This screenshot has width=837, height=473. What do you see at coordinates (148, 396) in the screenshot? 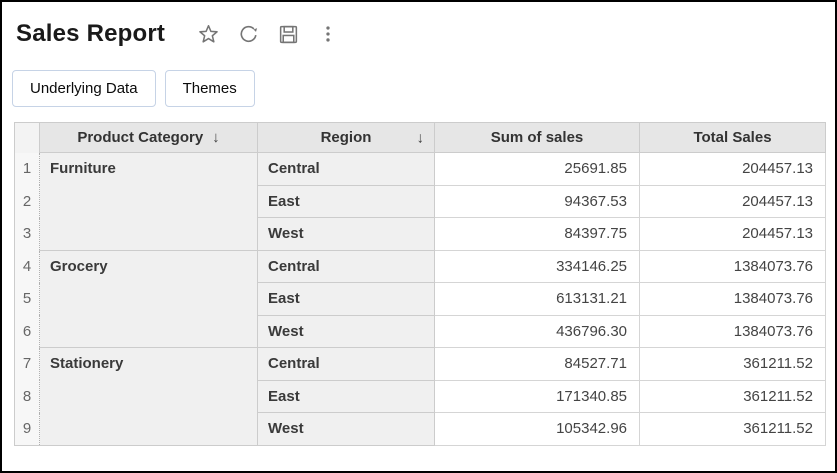
I see `product-category-cell: Stationery` at bounding box center [148, 396].